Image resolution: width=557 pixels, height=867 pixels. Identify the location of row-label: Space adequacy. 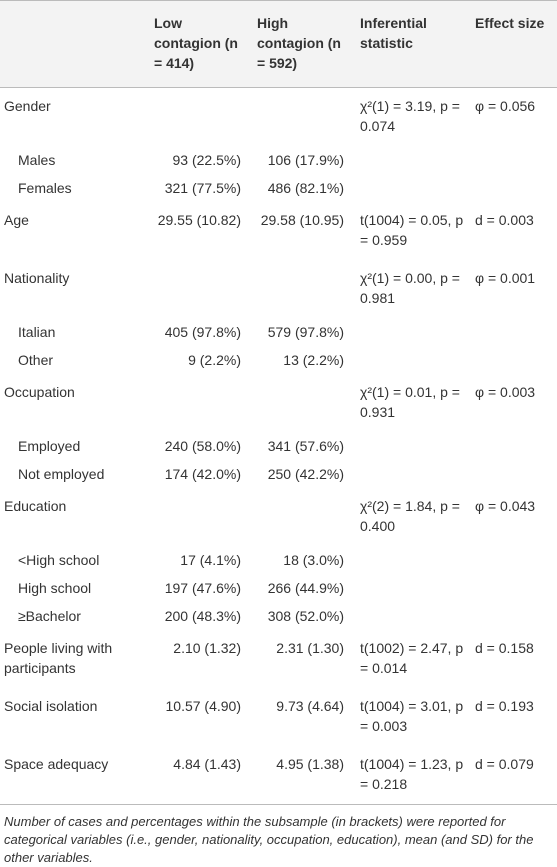
(75, 775).